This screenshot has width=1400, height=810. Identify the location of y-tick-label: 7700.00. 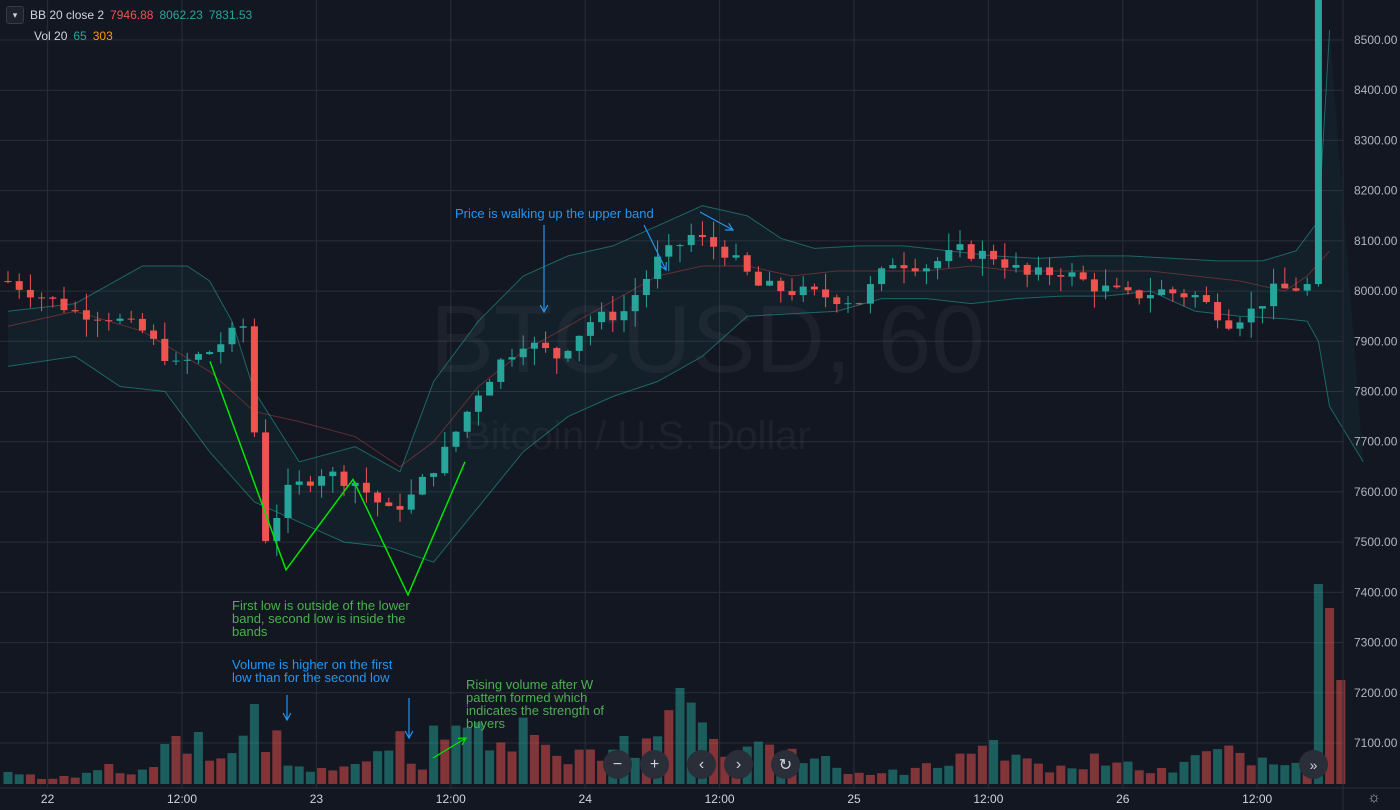
(1376, 442).